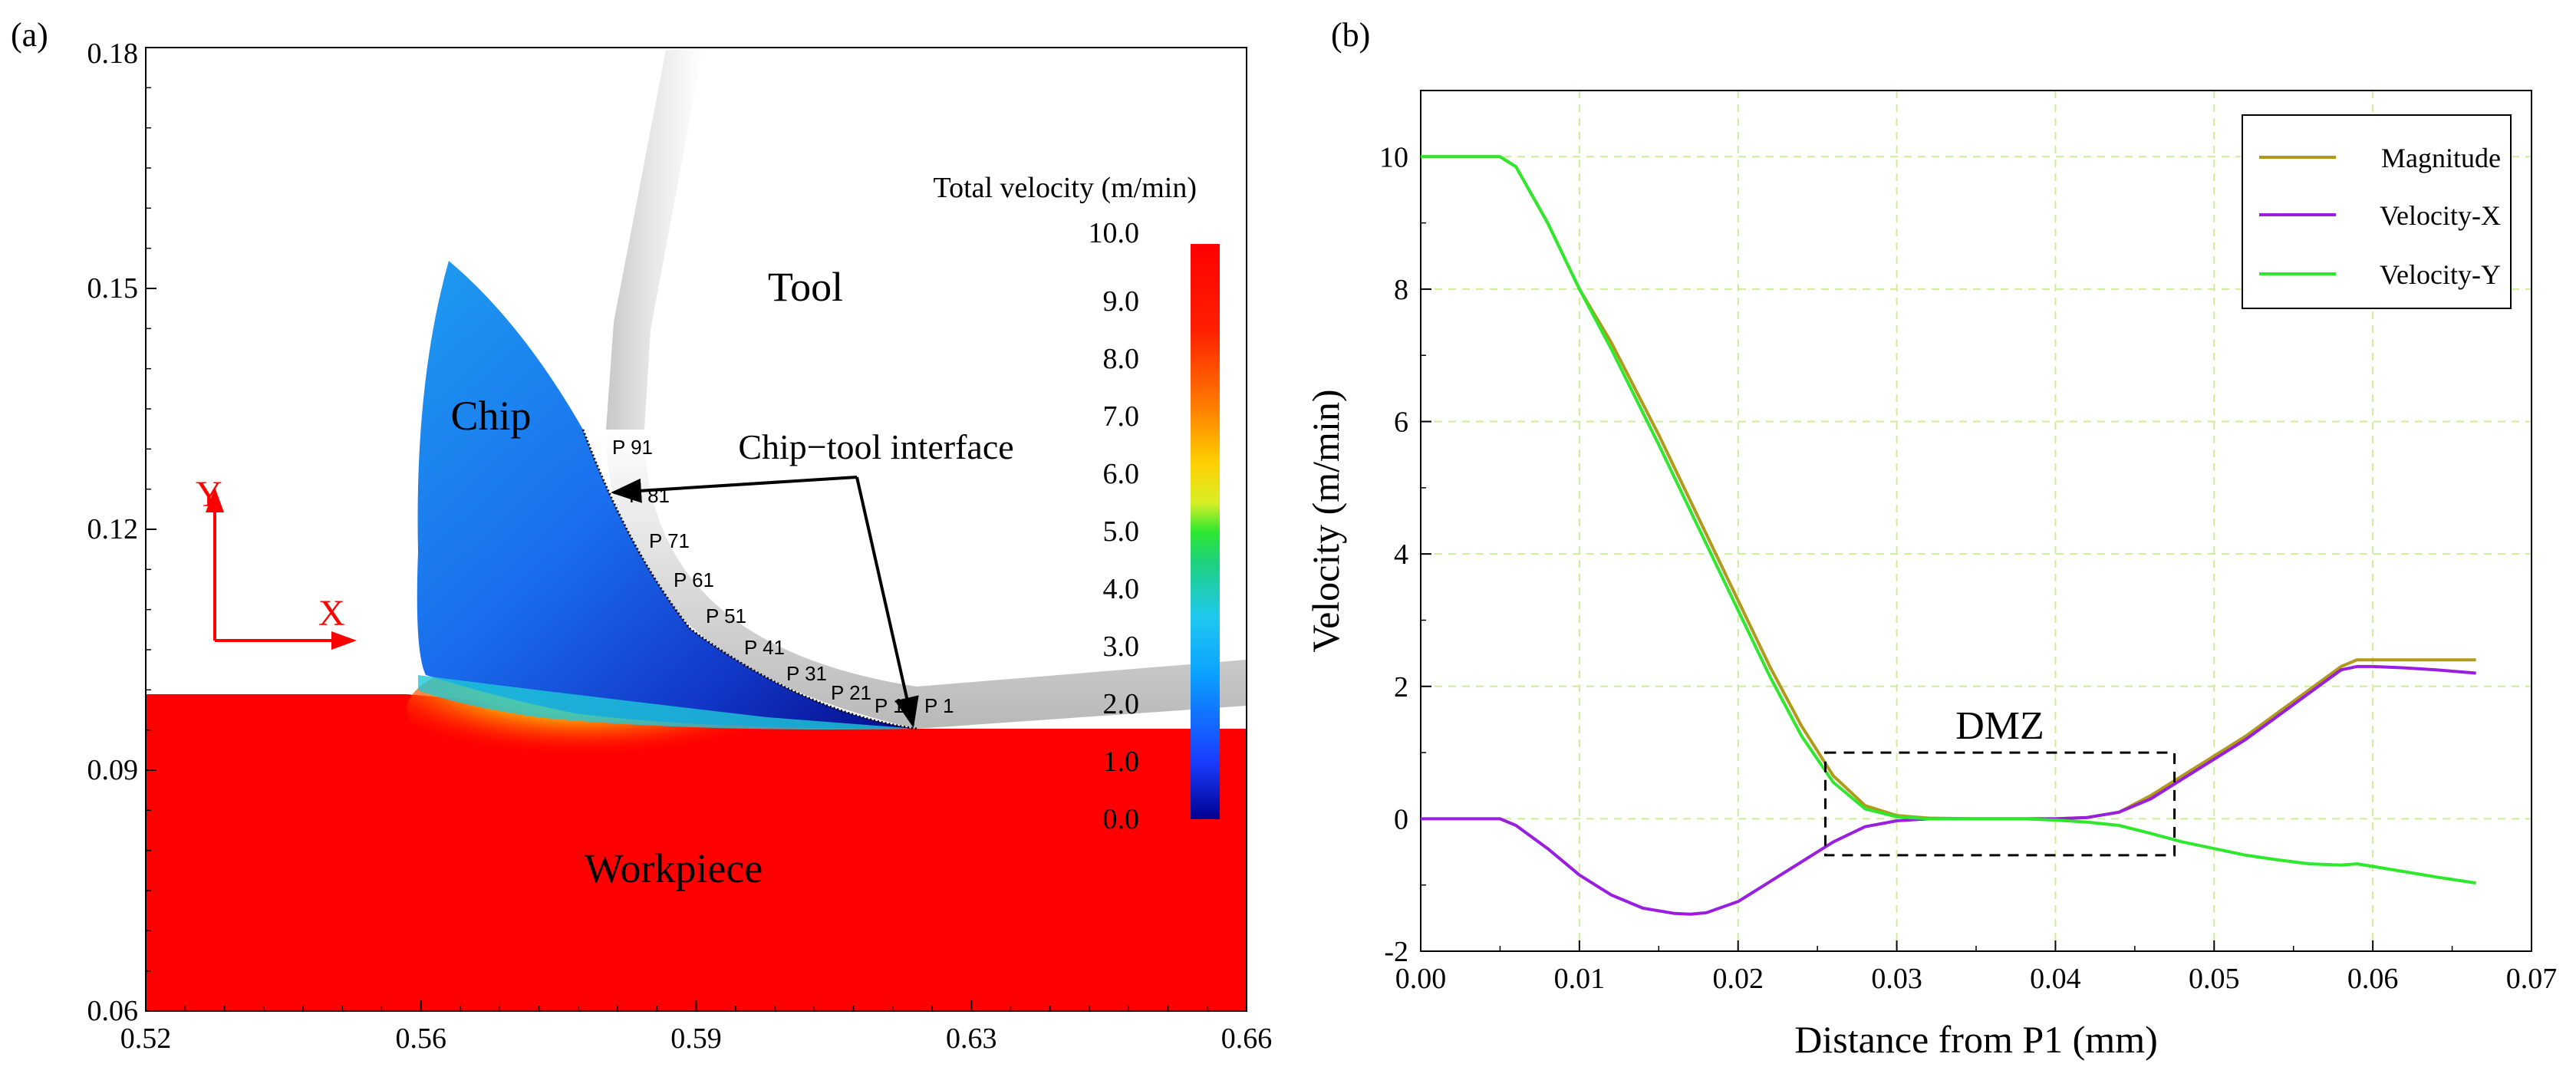 This screenshot has height=1077, width=2576. Describe the element at coordinates (764, 648) in the screenshot. I see `point-label: P 41` at that location.